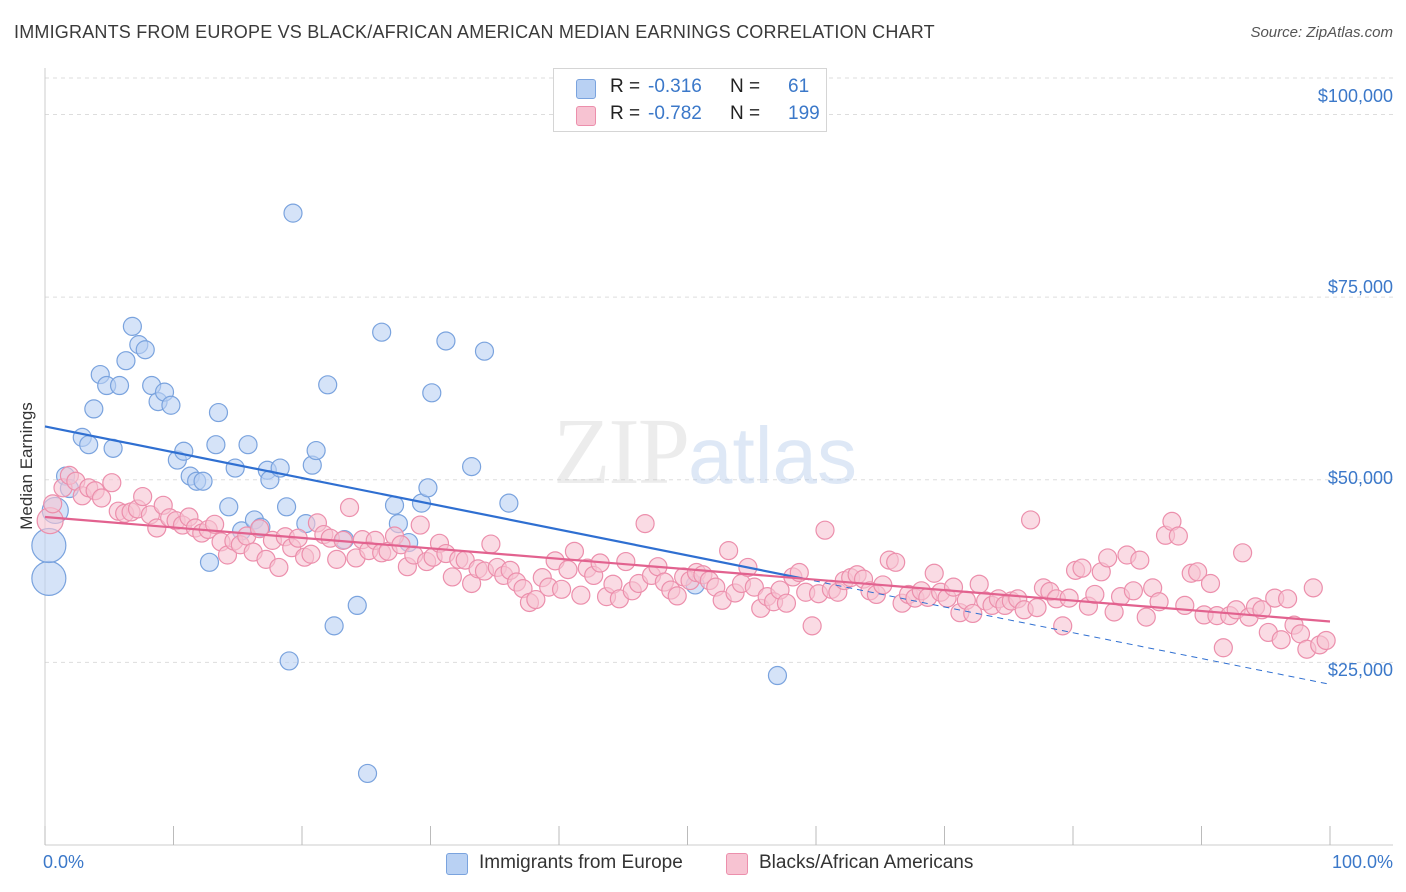 The height and width of the screenshot is (892, 1406). Describe the element at coordinates (1360, 287) in the screenshot. I see `y-tick-label-75000: $75,000` at that location.